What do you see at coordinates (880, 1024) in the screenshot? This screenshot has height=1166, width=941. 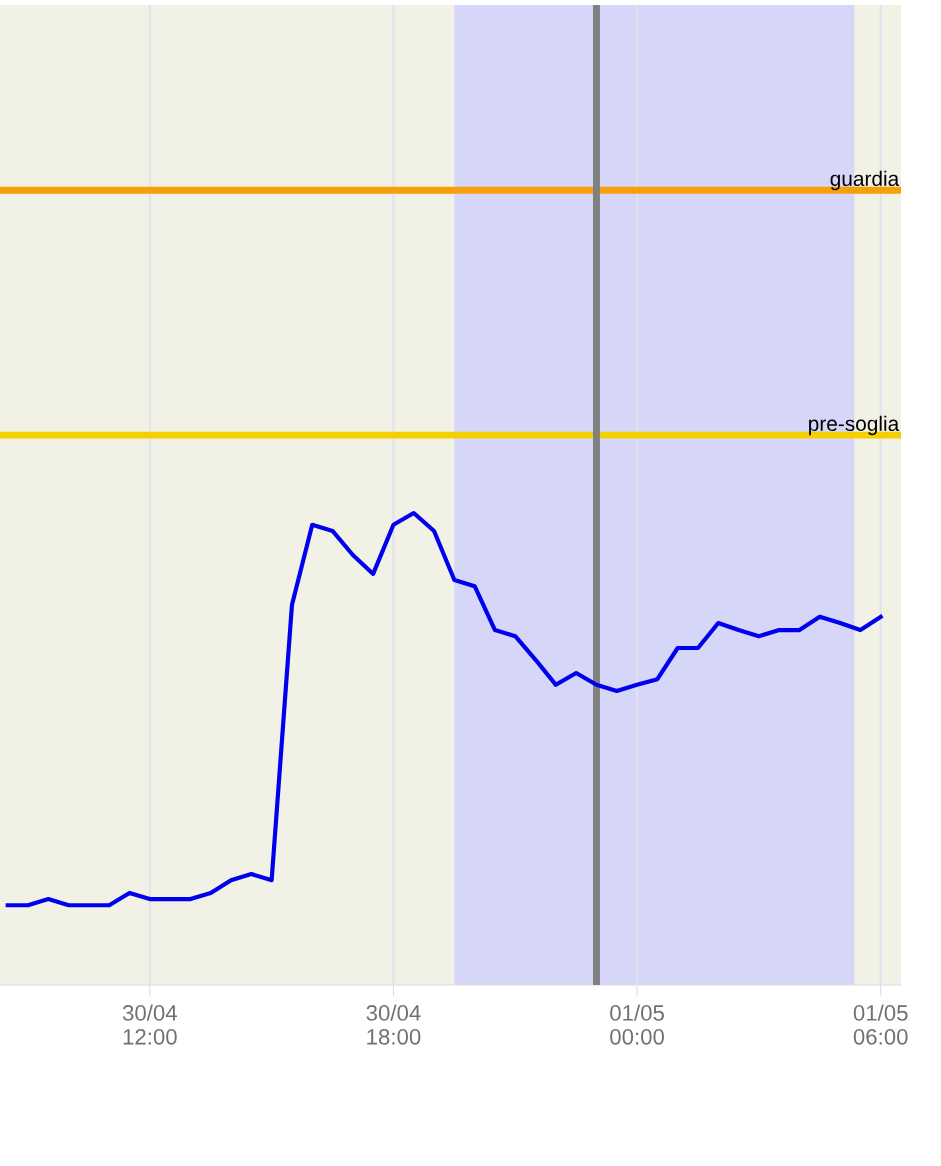 I see `x-tick-label: 01/05 06:00` at bounding box center [880, 1024].